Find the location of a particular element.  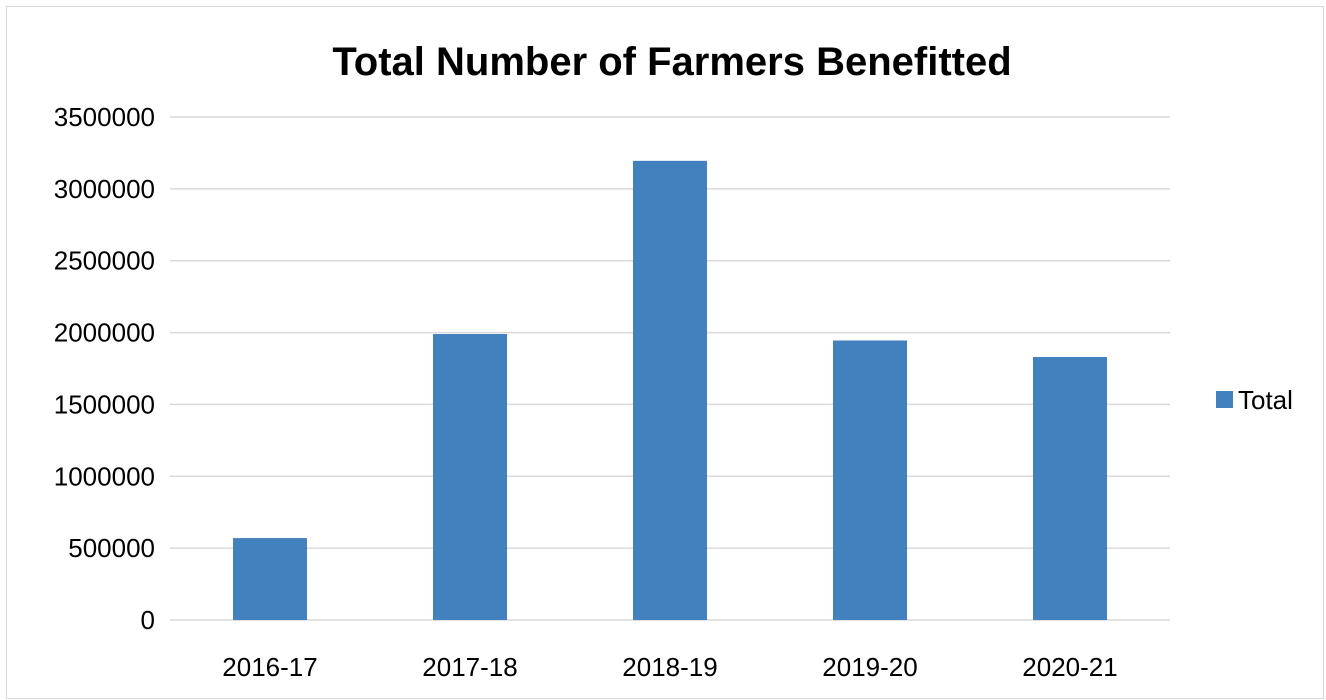

x-tick-label: 2016-17 is located at coordinates (269, 667).